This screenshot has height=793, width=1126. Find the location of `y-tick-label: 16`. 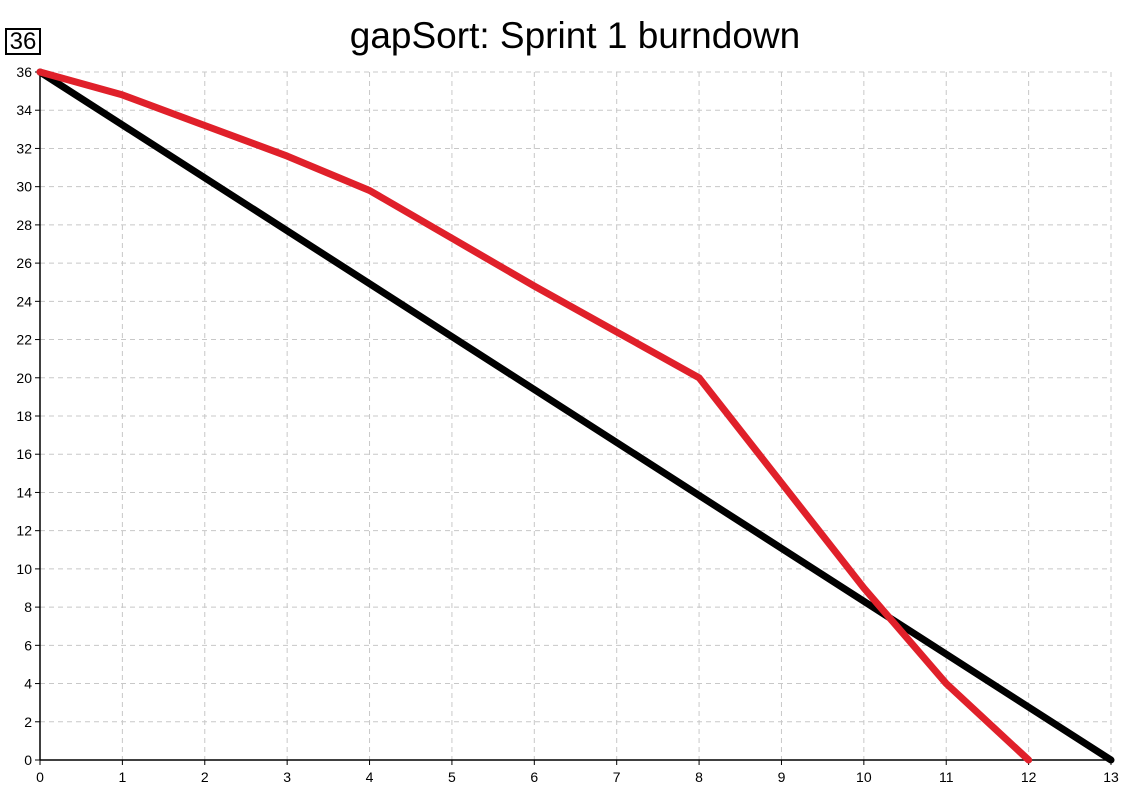

y-tick-label: 16 is located at coordinates (24, 454).